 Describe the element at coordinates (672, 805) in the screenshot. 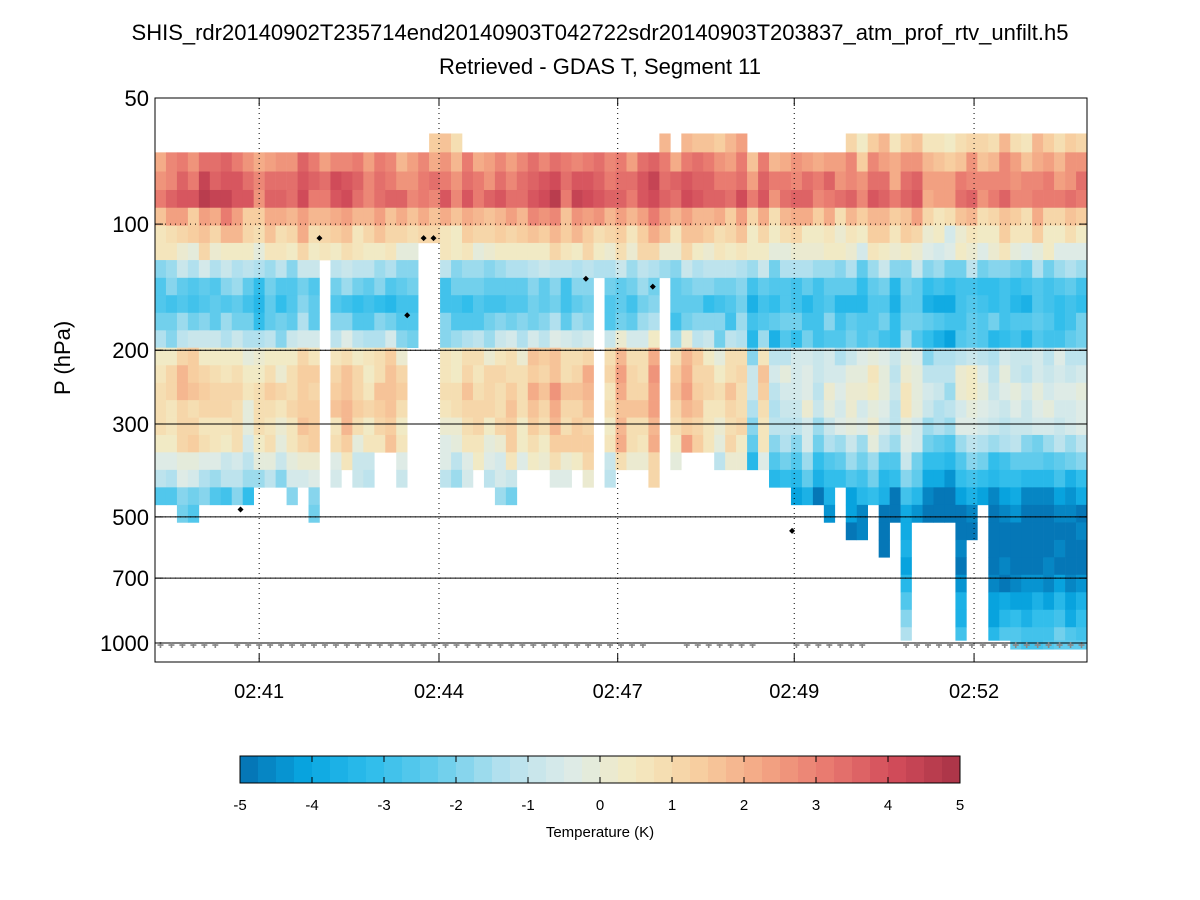

I see `colorbar-tick-label: 1` at that location.